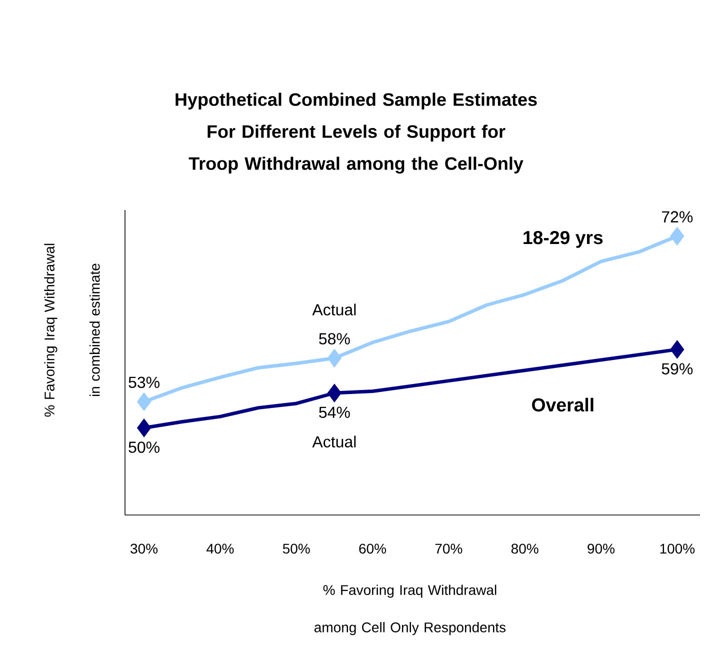  What do you see at coordinates (334, 412) in the screenshot?
I see `data-label: 54%` at bounding box center [334, 412].